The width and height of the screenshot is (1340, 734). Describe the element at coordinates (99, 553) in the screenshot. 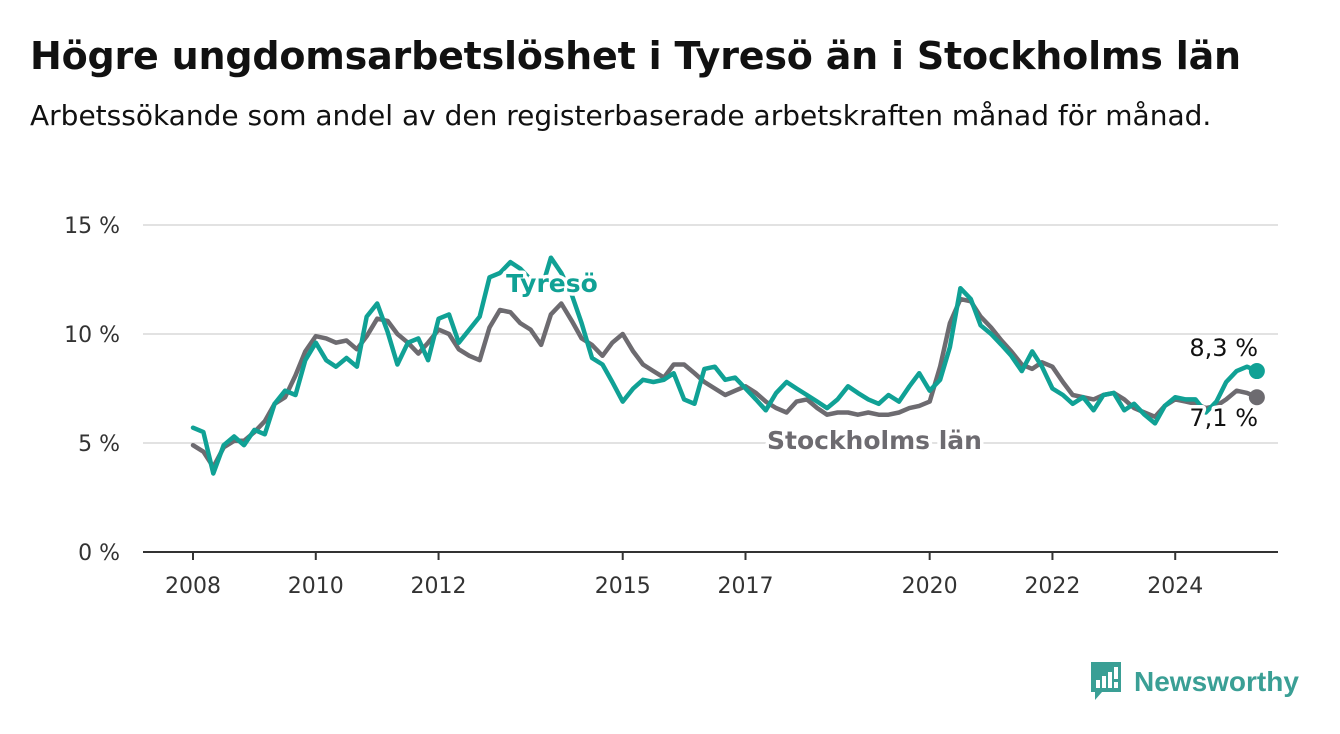

I see `y-tick-label: 0 %` at that location.